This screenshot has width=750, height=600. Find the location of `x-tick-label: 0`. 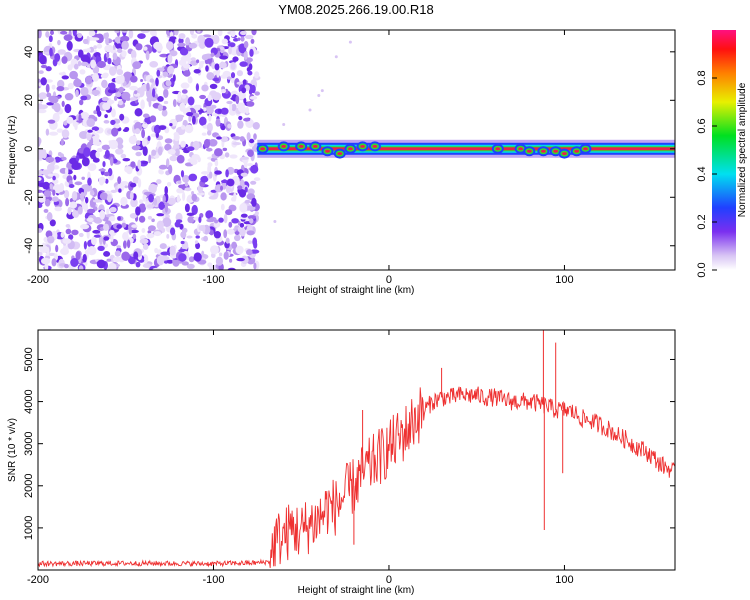

x-tick-label: 0 is located at coordinates (389, 580).